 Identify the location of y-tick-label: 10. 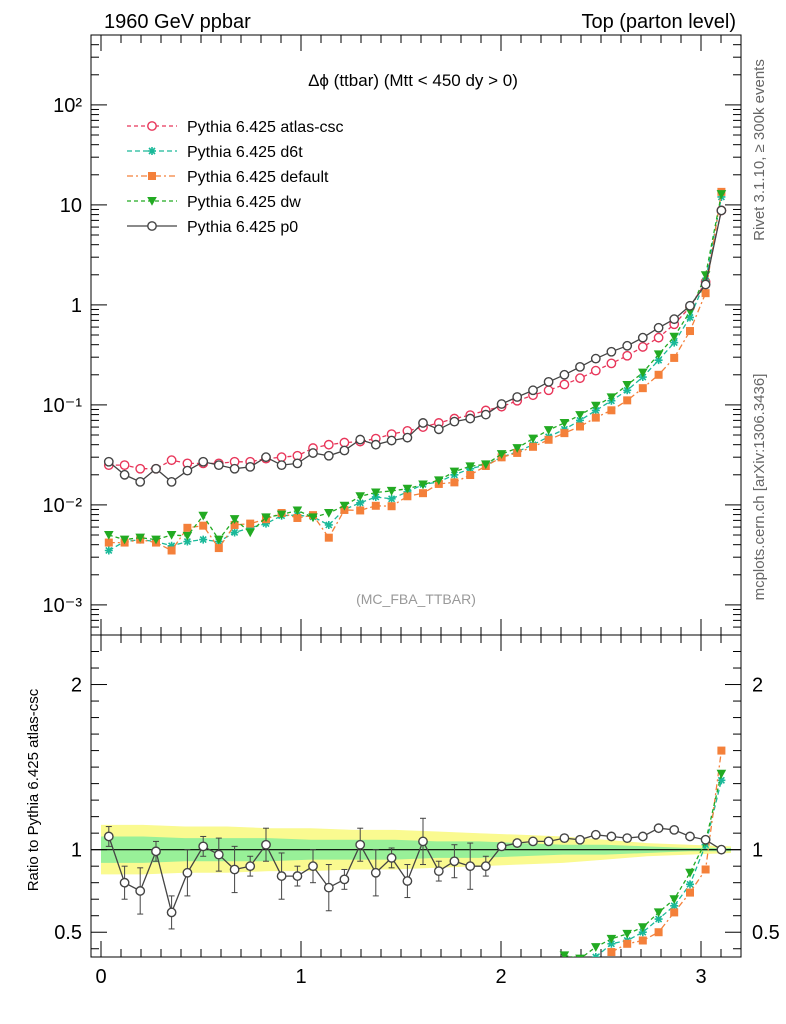
(71, 206).